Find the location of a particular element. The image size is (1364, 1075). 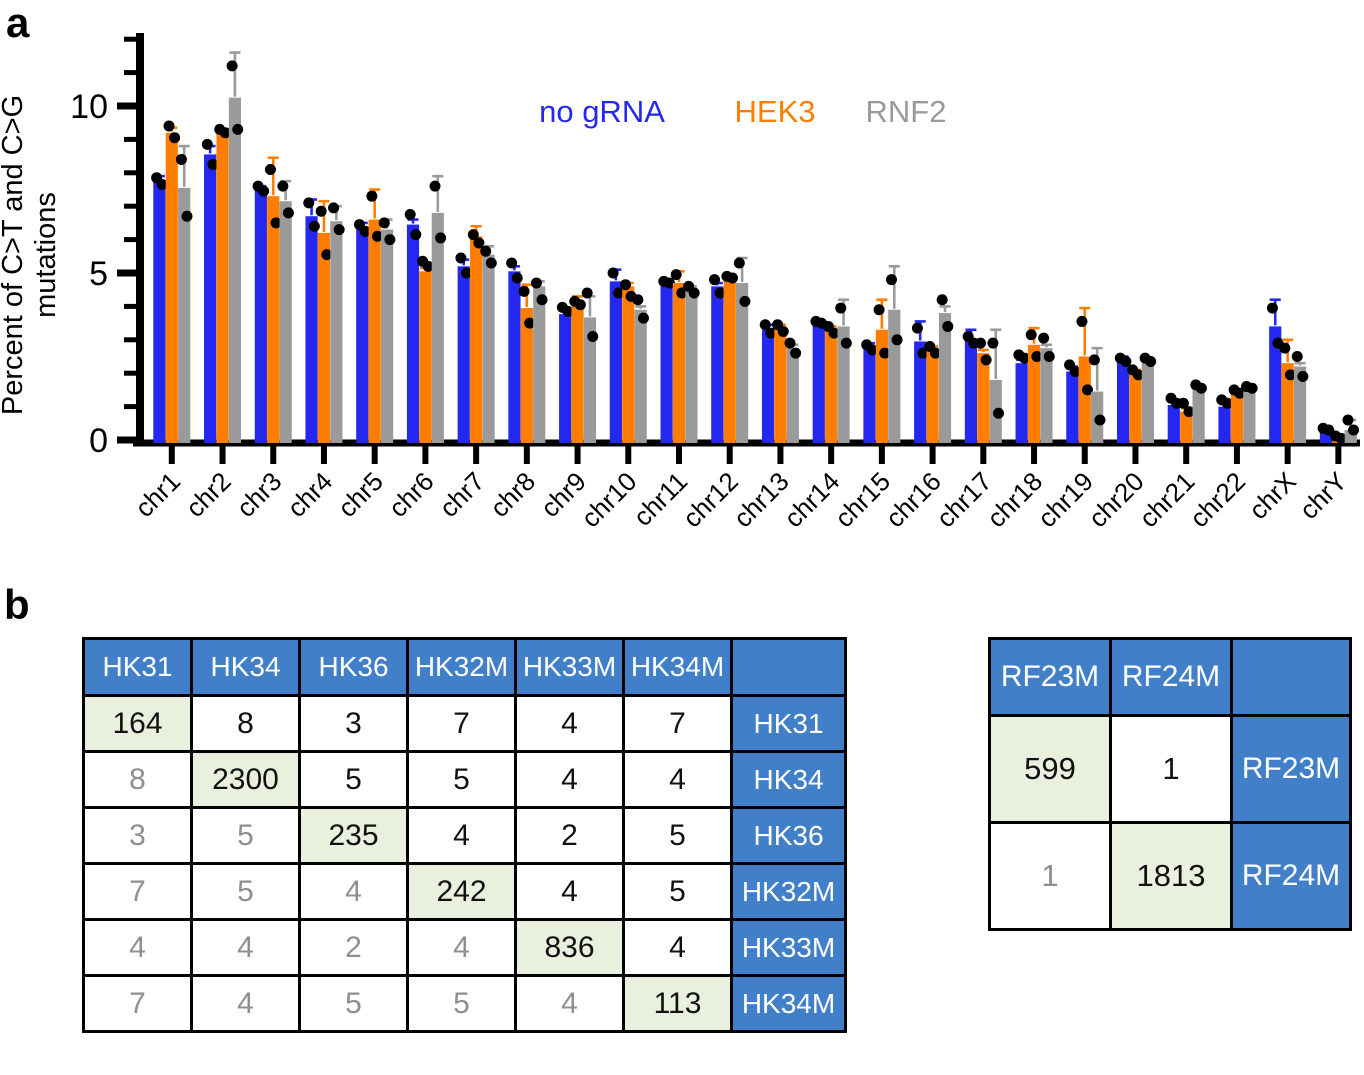

x-tick-label: chr1 is located at coordinates (157, 494).